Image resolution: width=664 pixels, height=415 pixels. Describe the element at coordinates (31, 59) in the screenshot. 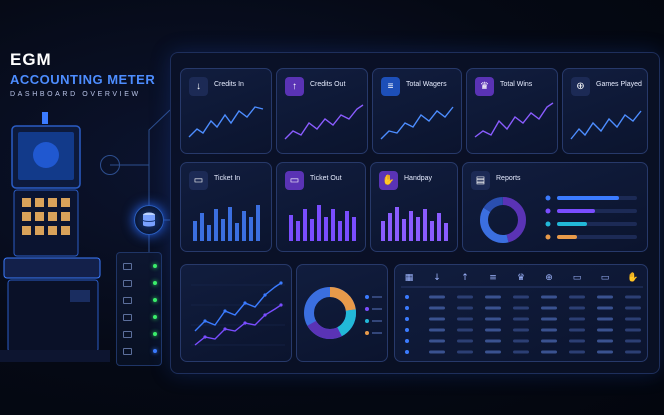

I see `brand-title: EGM` at that location.